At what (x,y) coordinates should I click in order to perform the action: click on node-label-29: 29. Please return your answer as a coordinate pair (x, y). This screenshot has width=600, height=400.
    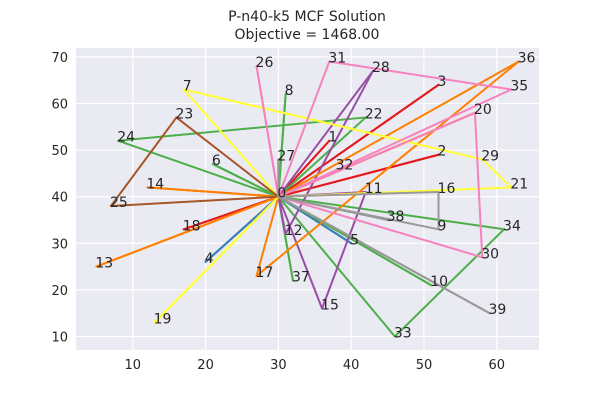
    Looking at the image, I should click on (490, 156).